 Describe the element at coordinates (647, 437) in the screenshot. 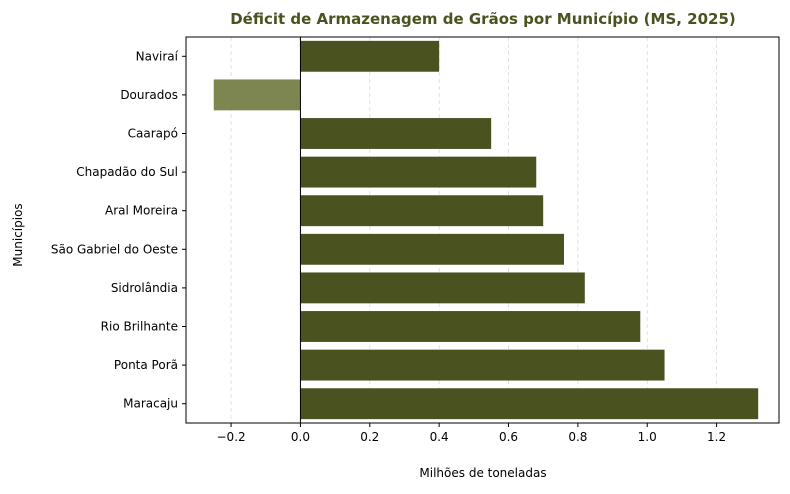

I see `x-tick-label: 1.0` at that location.